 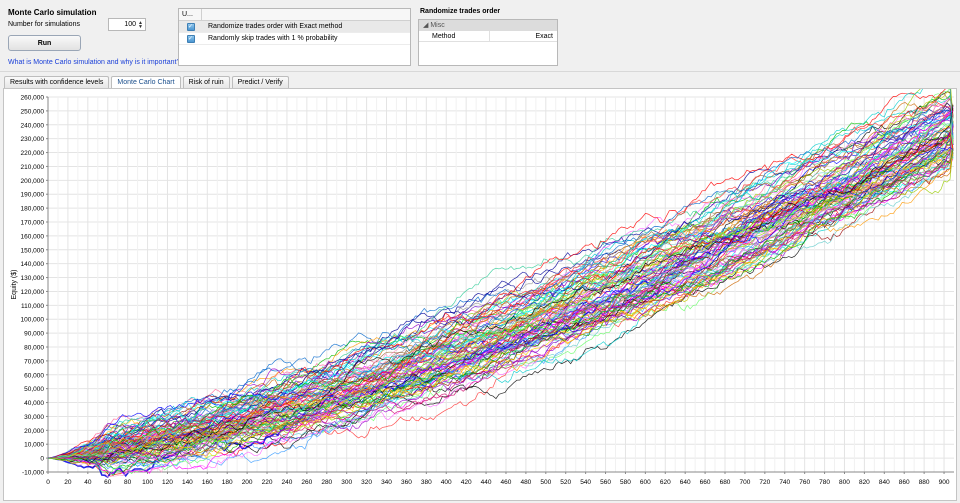 What do you see at coordinates (488, 36) in the screenshot?
I see `method-property-row: Method Exact` at bounding box center [488, 36].